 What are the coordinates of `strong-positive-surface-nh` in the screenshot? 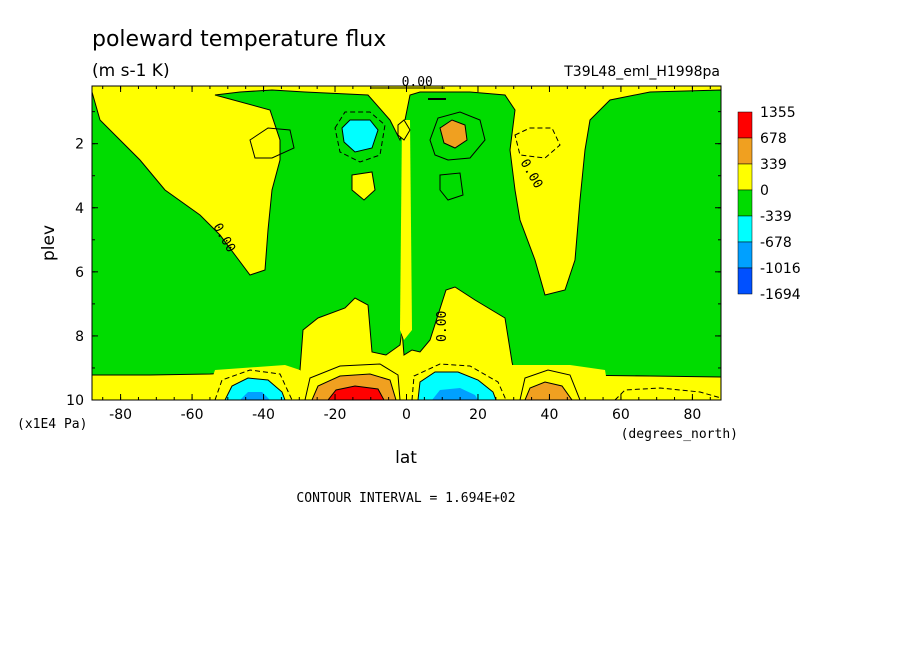 It's located at (548, 390).